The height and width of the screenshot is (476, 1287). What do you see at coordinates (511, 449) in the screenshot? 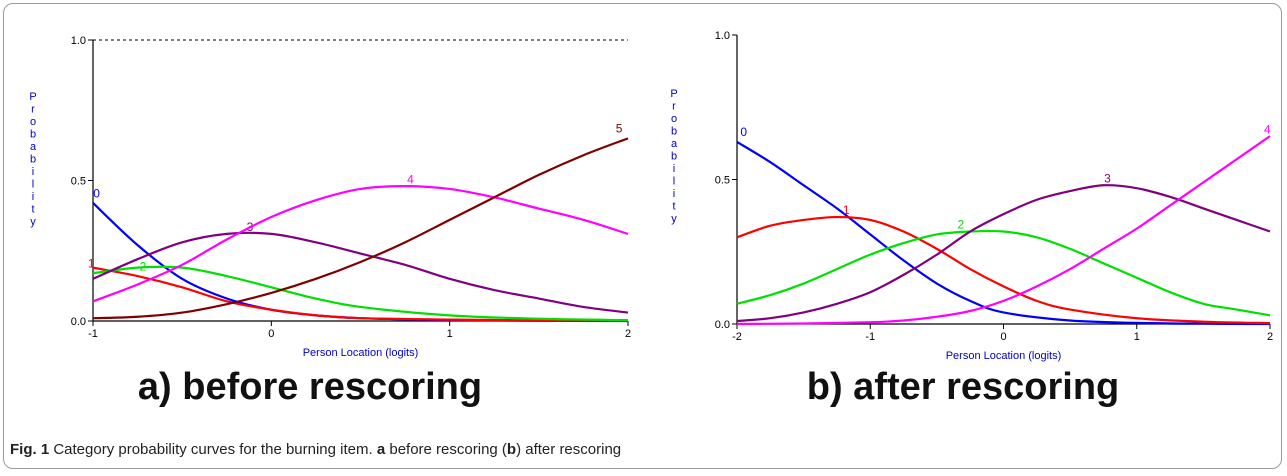
I see `caption-bold-b: b` at bounding box center [511, 449].